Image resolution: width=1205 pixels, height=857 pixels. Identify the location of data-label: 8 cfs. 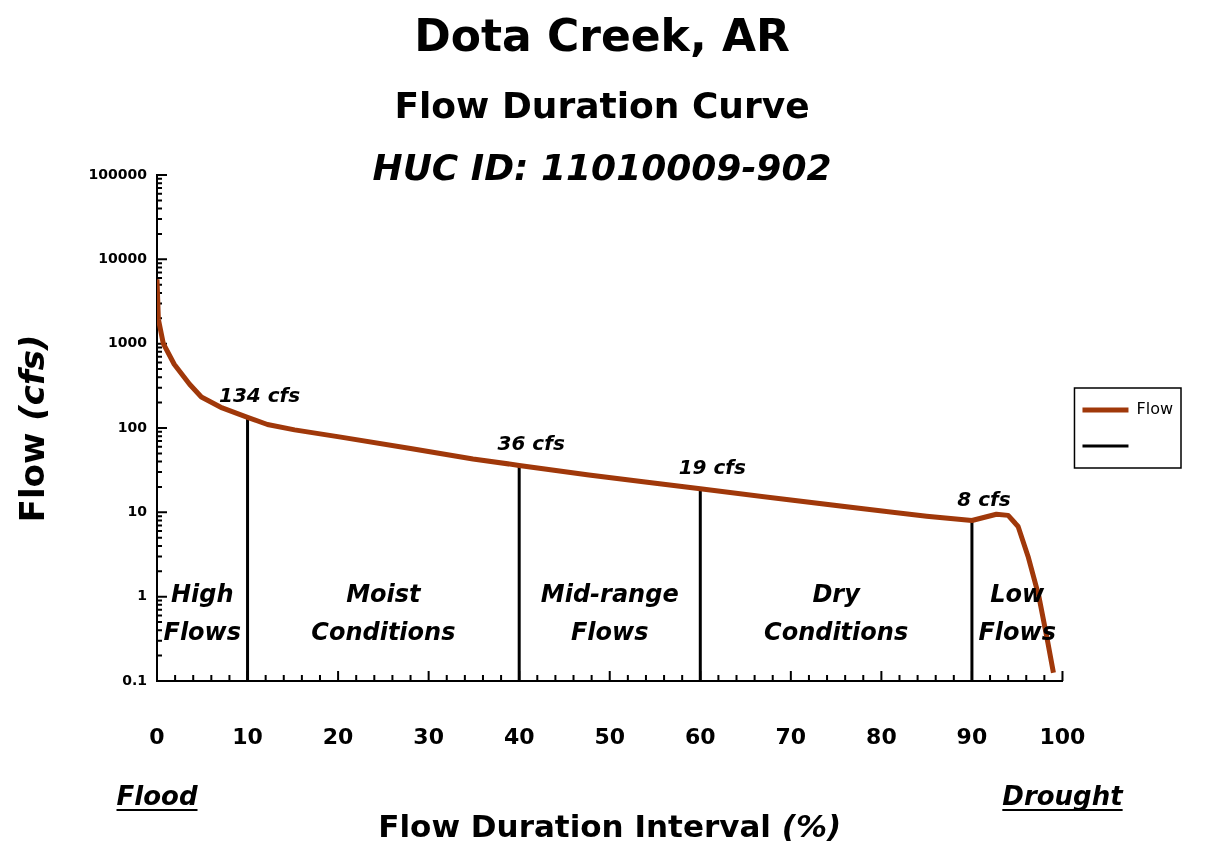
(984, 498).